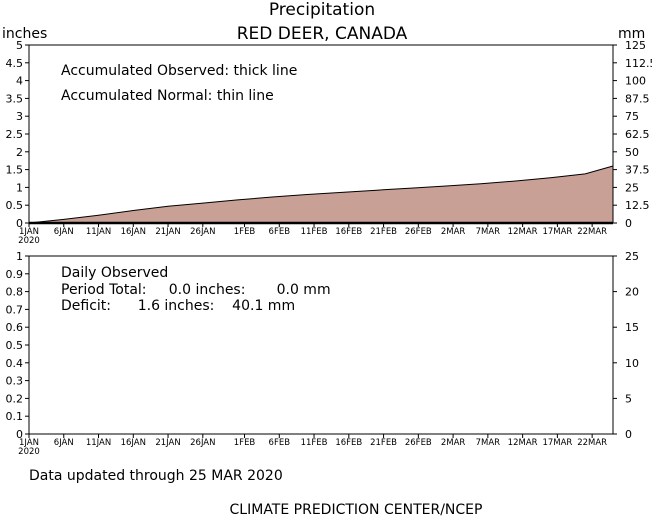 This screenshot has width=652, height=518. What do you see at coordinates (156, 476) in the screenshot?
I see `data-updated-note: Data updated through 25 MAR 2020` at bounding box center [156, 476].